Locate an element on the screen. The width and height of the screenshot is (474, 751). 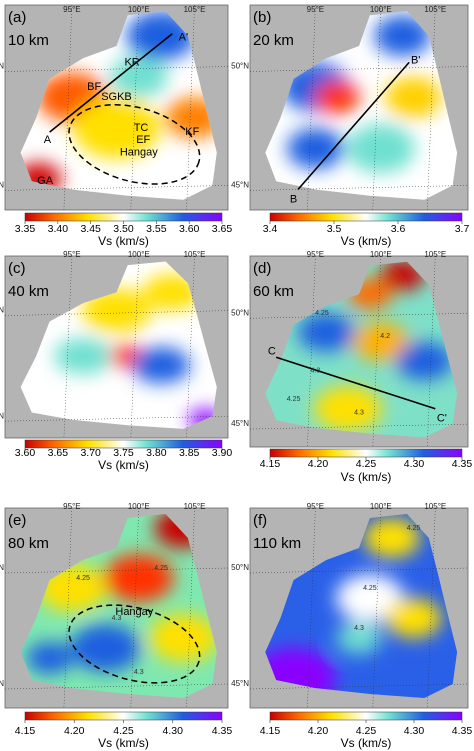
annotation: 4.2 is located at coordinates (385, 336).